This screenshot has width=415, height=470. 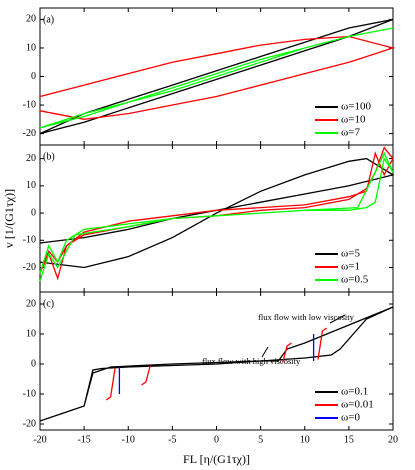 What do you see at coordinates (9, 218) in the screenshot?
I see `y-axis-label: v [1/(G1τχ)]` at bounding box center [9, 218].